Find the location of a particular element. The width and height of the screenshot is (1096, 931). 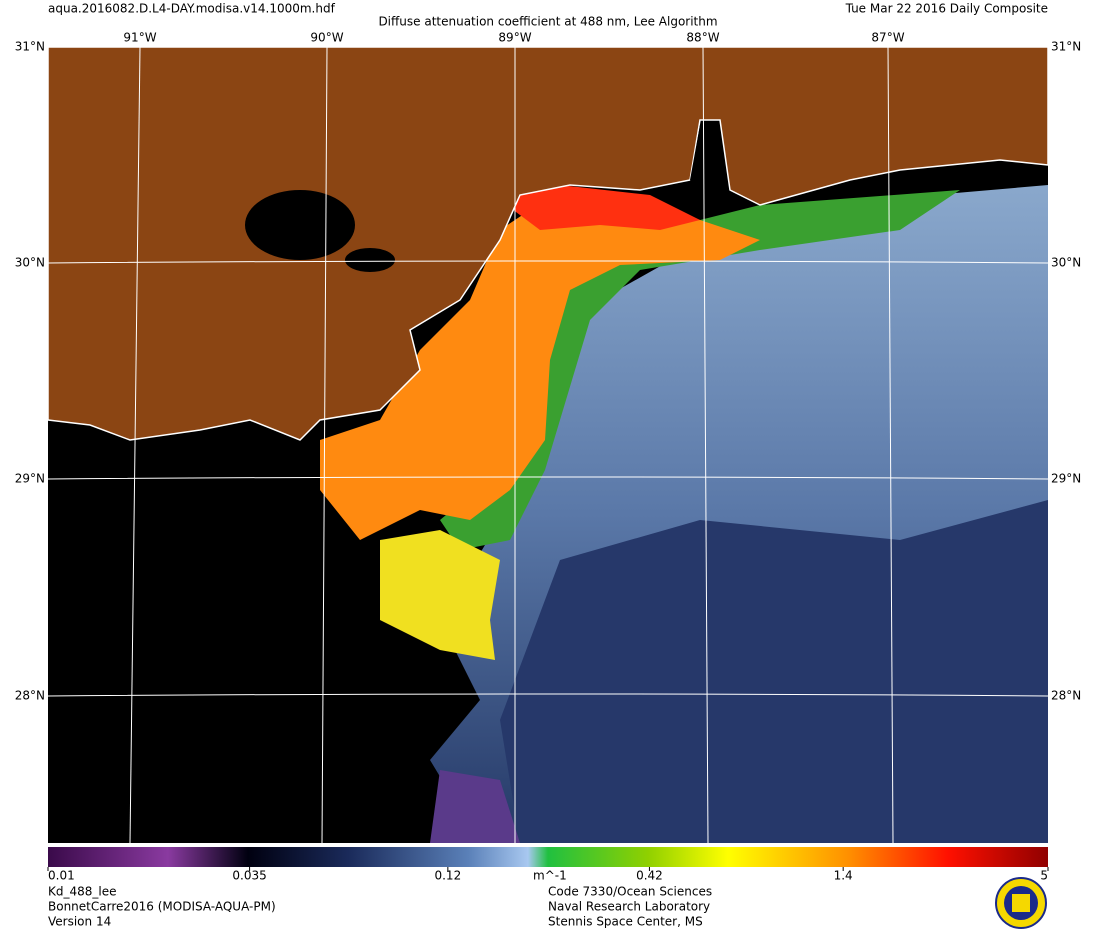

lon-label: 89°W is located at coordinates (514, 38).